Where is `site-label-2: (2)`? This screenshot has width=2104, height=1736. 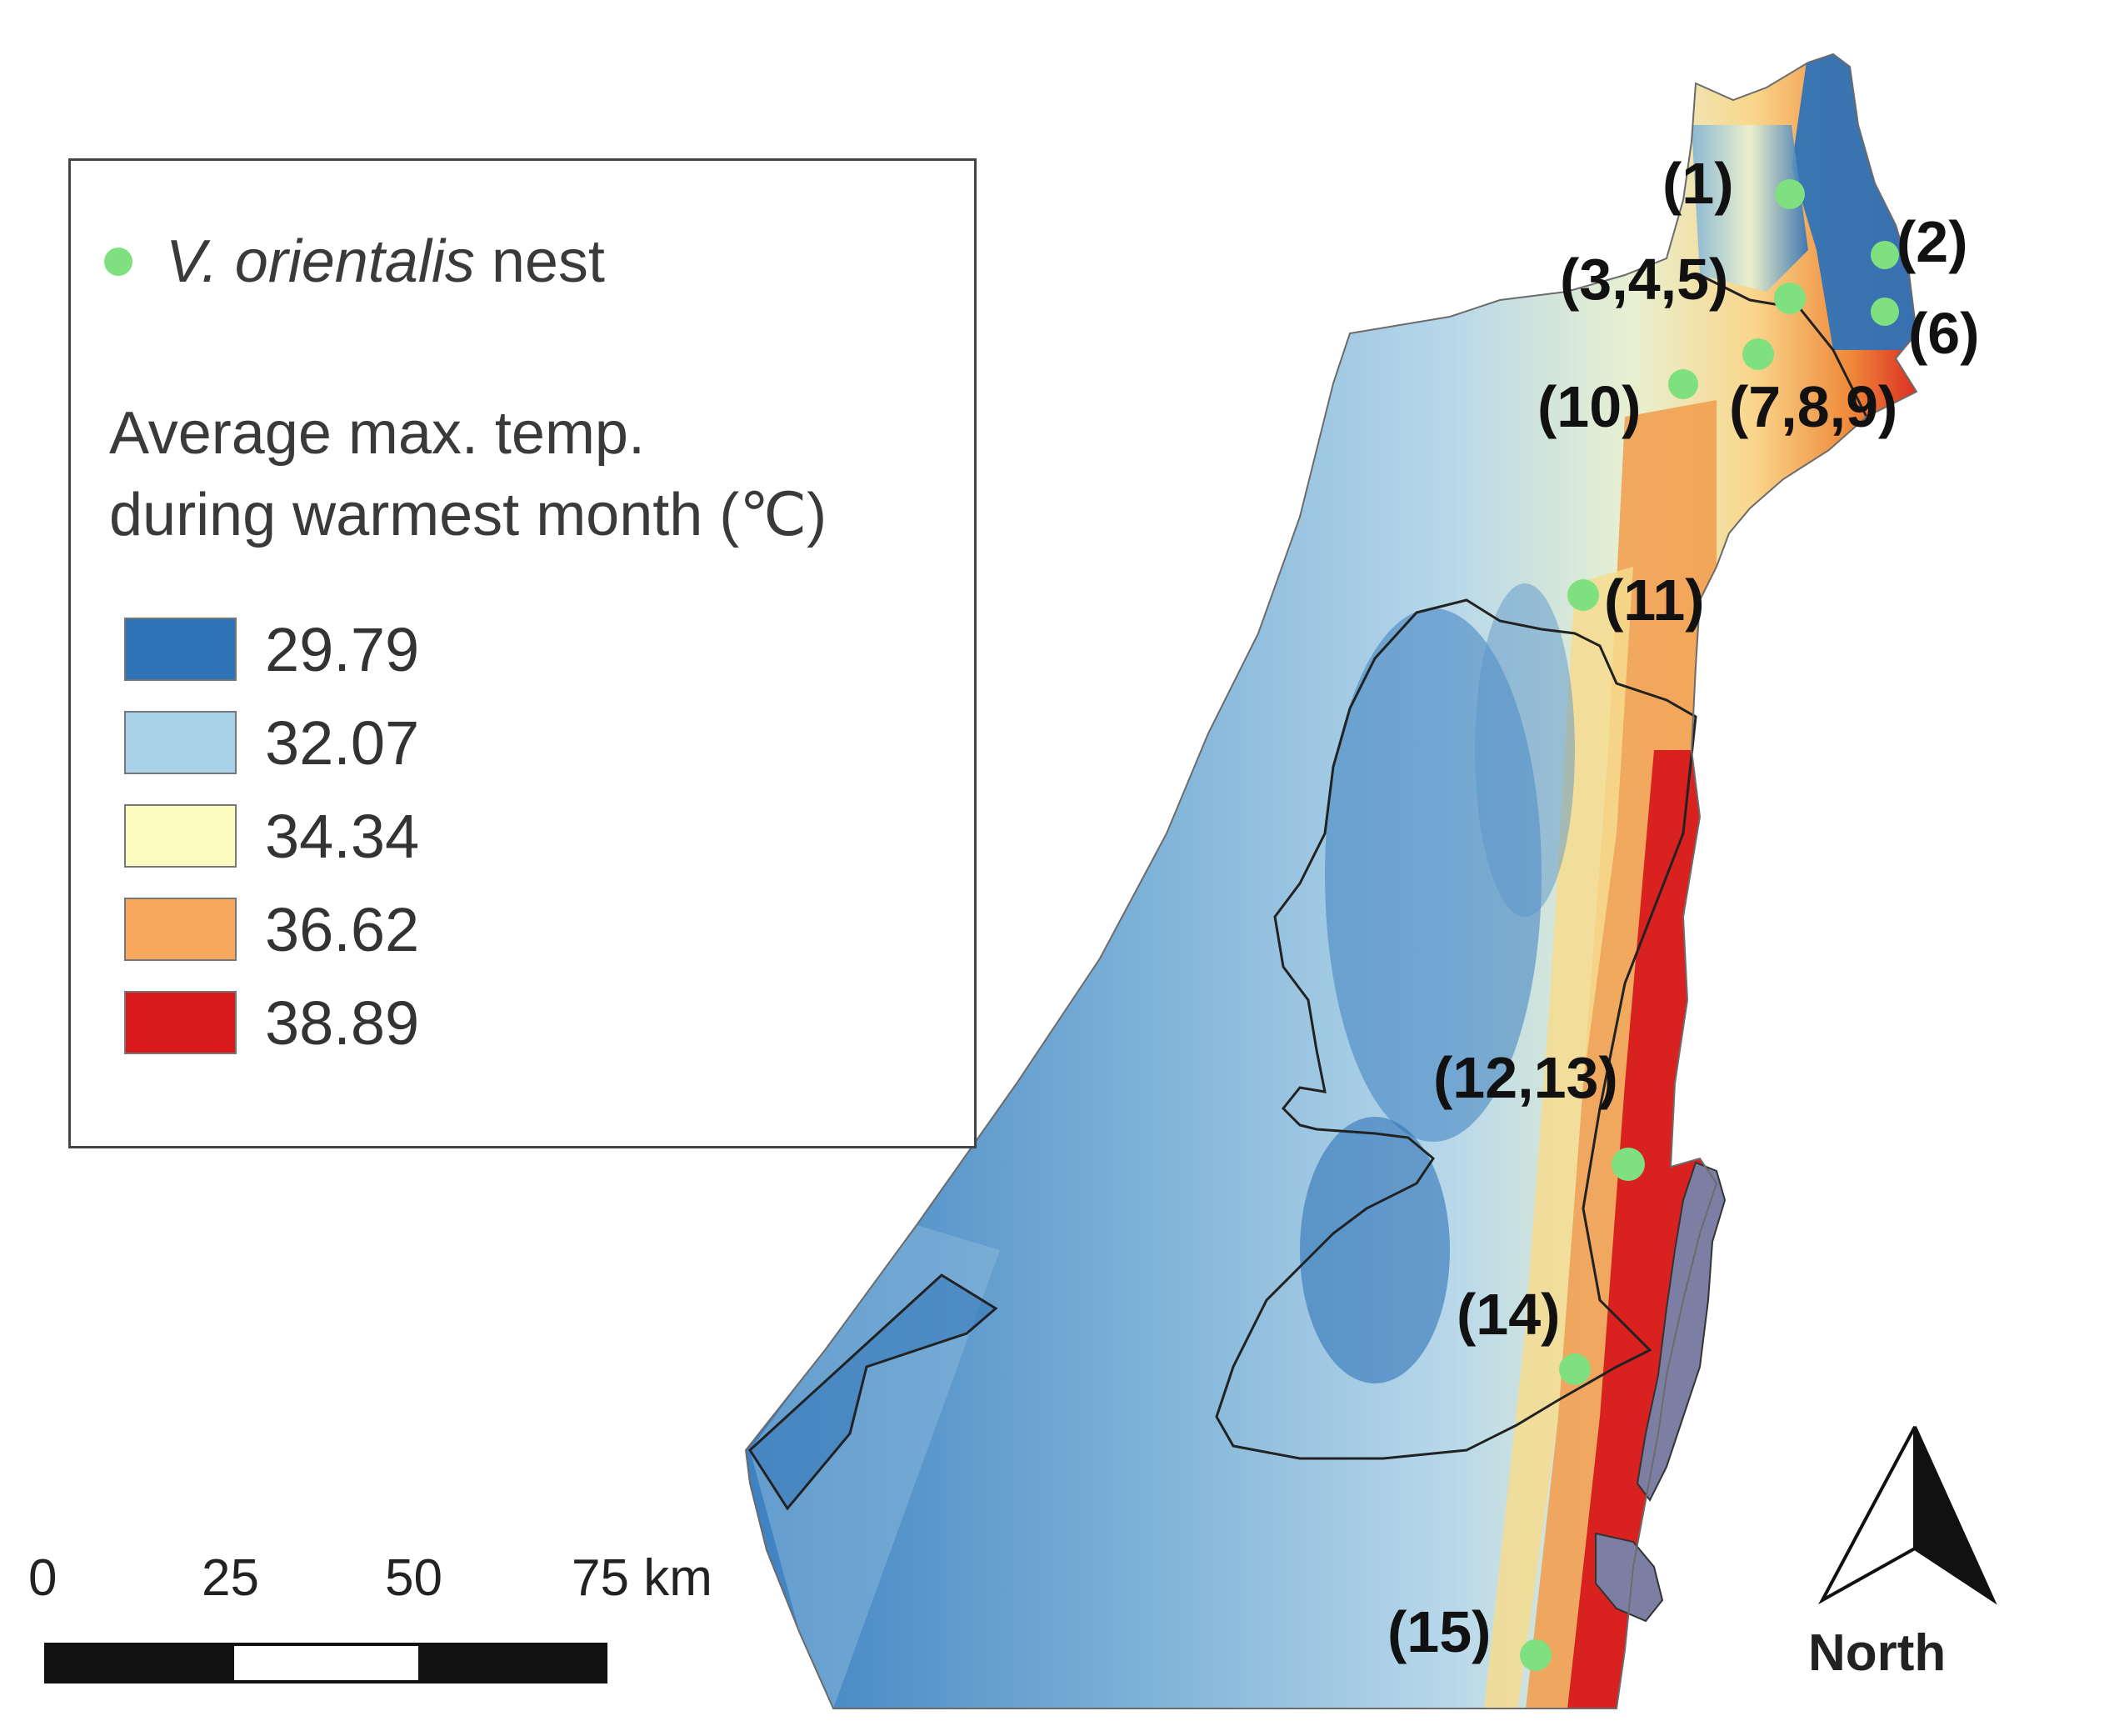
site-label-2: (2) is located at coordinates (1932, 242).